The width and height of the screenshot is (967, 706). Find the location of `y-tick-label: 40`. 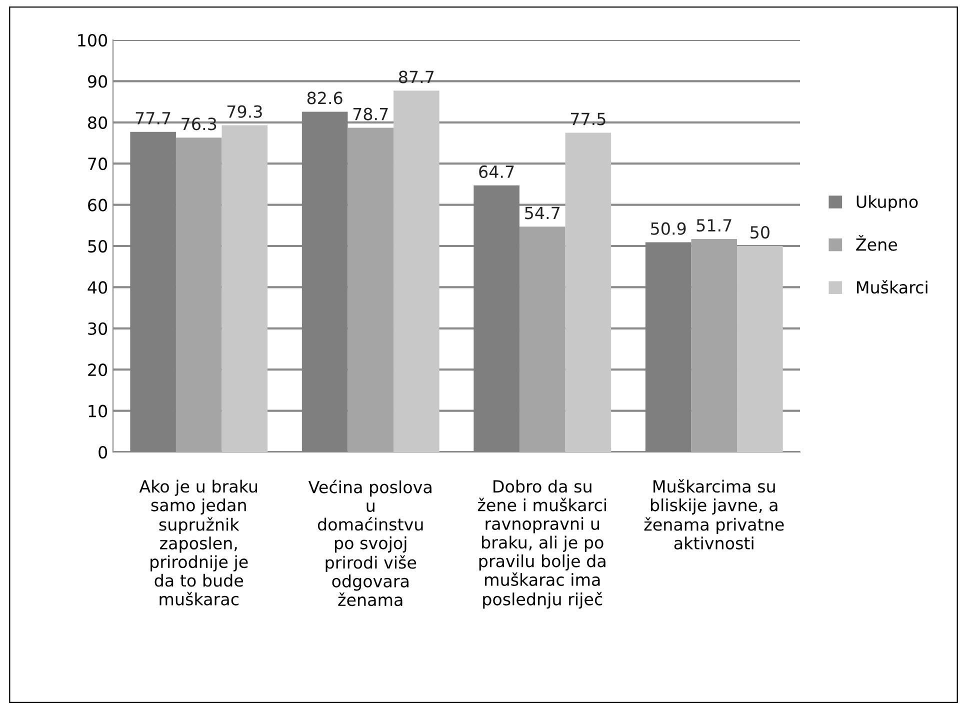

y-tick-label: 40 is located at coordinates (98, 287).